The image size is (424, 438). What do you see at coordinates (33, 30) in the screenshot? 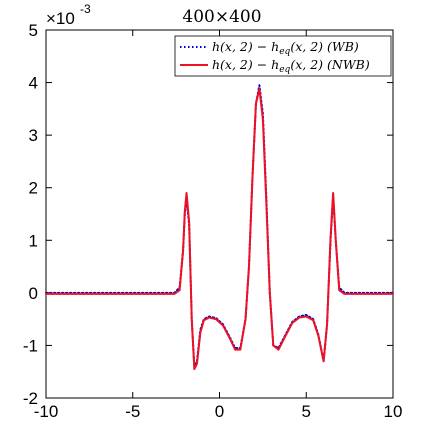
I see `y-tick-label: 5` at bounding box center [33, 30].